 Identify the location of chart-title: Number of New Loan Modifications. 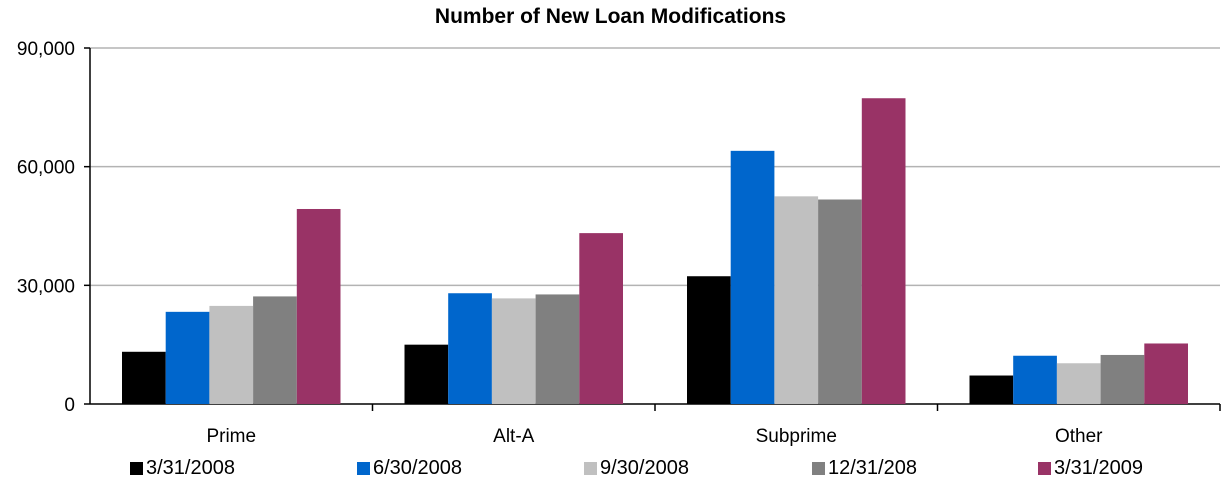
(610, 16).